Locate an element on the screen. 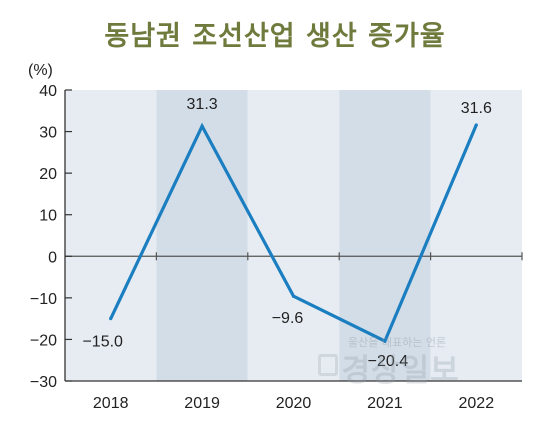 Image resolution: width=550 pixels, height=423 pixels. watermark-logo-icon is located at coordinates (328, 365).